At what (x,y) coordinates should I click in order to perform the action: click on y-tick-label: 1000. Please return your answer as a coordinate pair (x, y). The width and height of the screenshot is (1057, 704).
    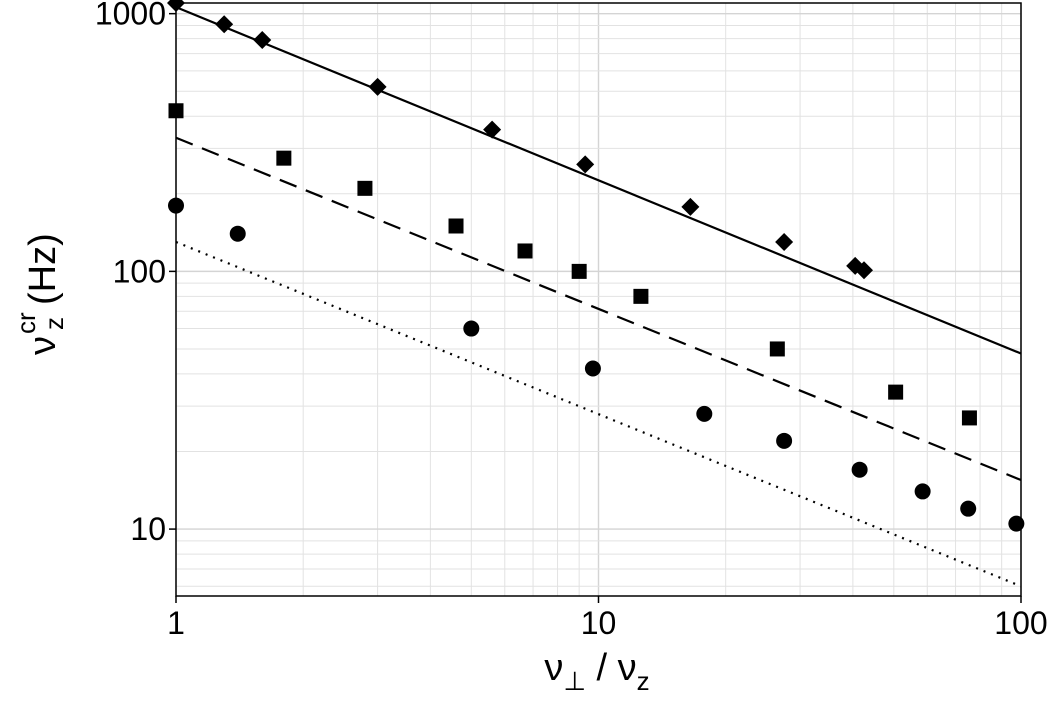
    Looking at the image, I should click on (130, 16).